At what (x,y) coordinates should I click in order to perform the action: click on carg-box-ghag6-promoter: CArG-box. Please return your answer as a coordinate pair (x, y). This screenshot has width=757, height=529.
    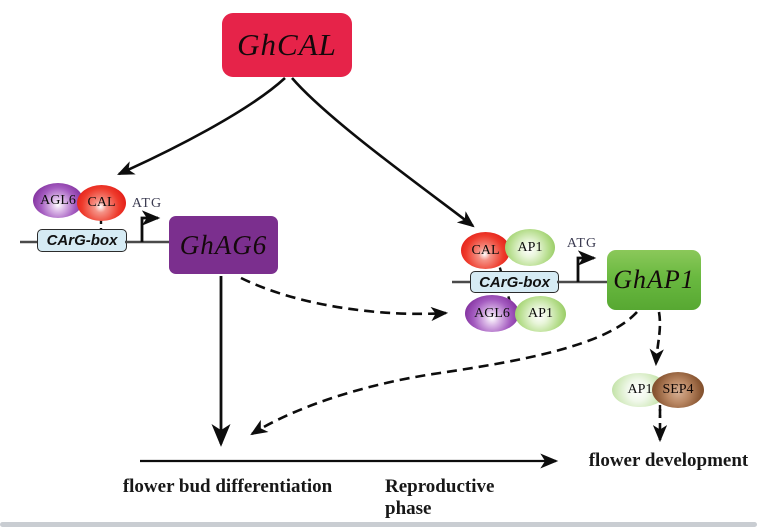
    Looking at the image, I should click on (82, 240).